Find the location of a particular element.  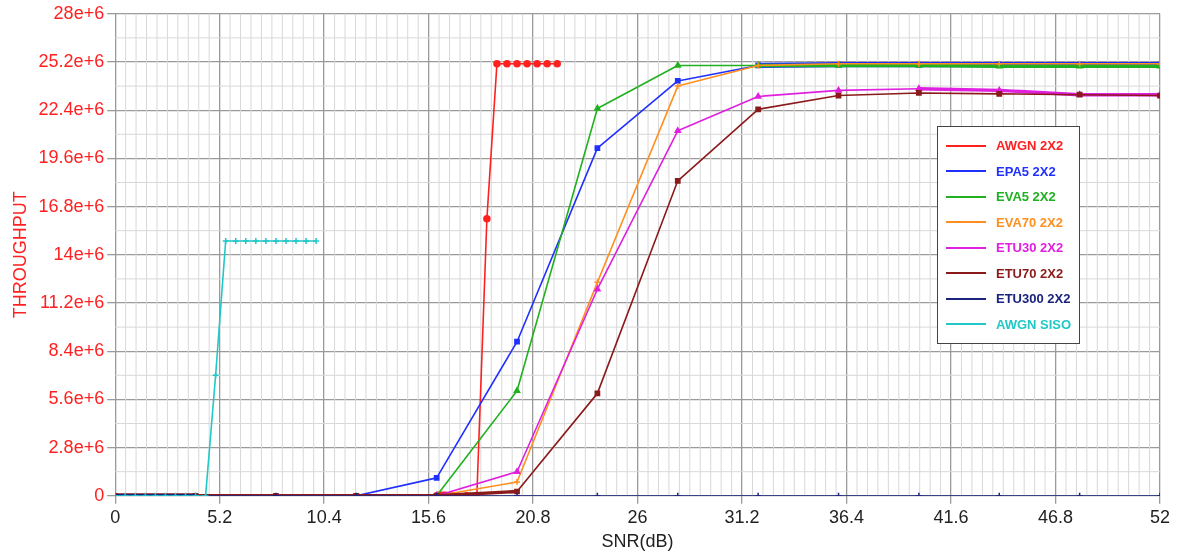

legend-label: ETU30 2X2 is located at coordinates (1030, 248).